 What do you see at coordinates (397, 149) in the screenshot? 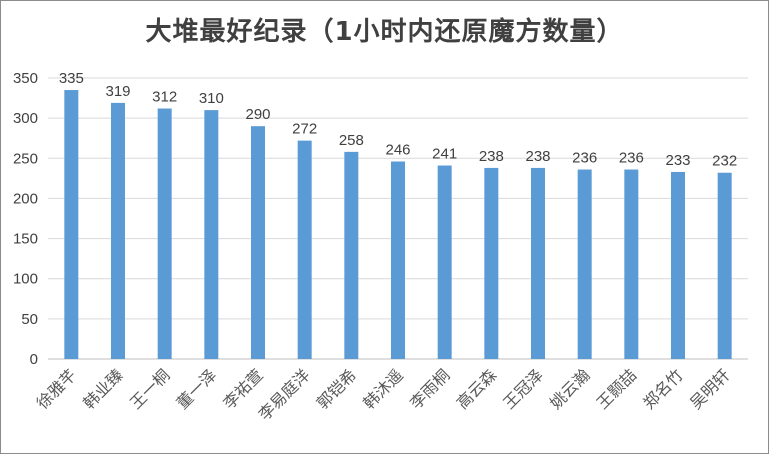
I see `data-label: 246` at bounding box center [397, 149].